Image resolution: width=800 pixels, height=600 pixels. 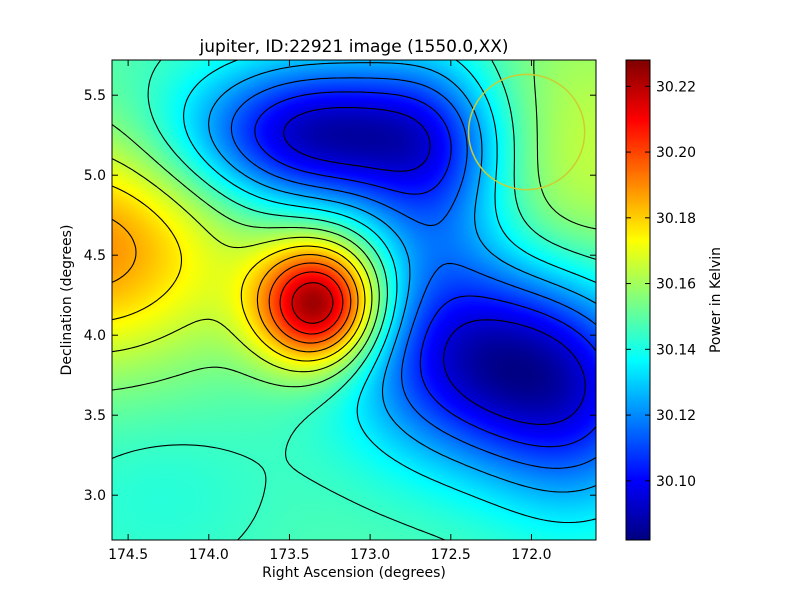 I want to click on y-tick-label: 4.5, so click(x=95, y=256).